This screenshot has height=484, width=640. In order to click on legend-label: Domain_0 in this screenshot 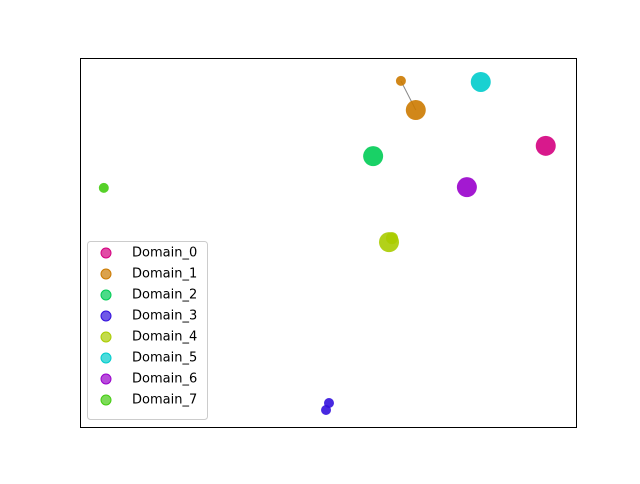, I will do `click(164, 253)`.